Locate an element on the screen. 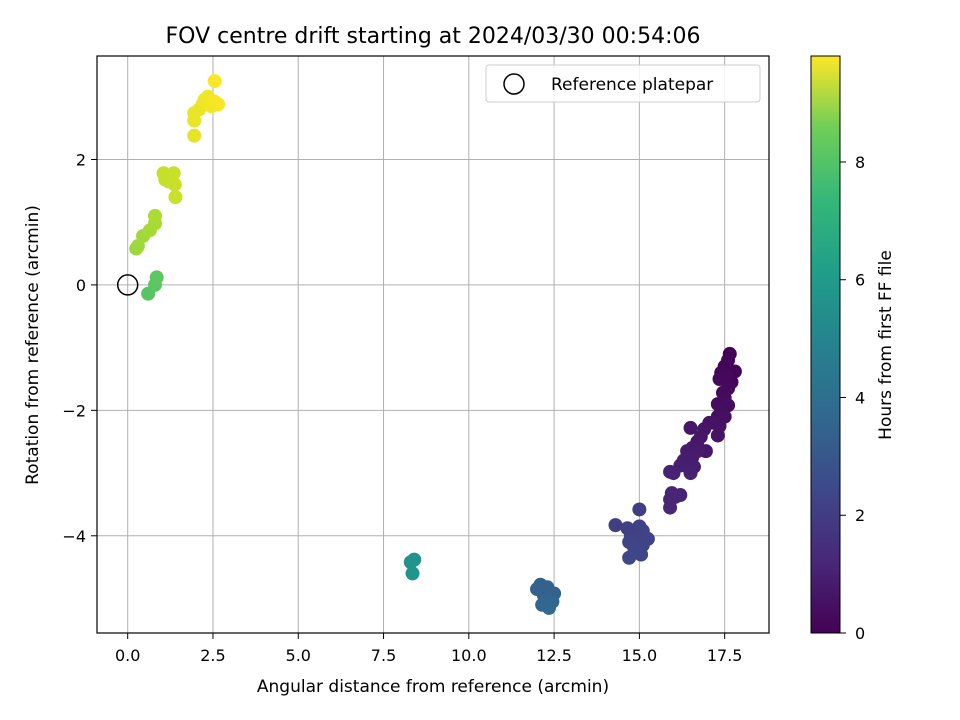  y-tick-label: −4 is located at coordinates (74, 536).